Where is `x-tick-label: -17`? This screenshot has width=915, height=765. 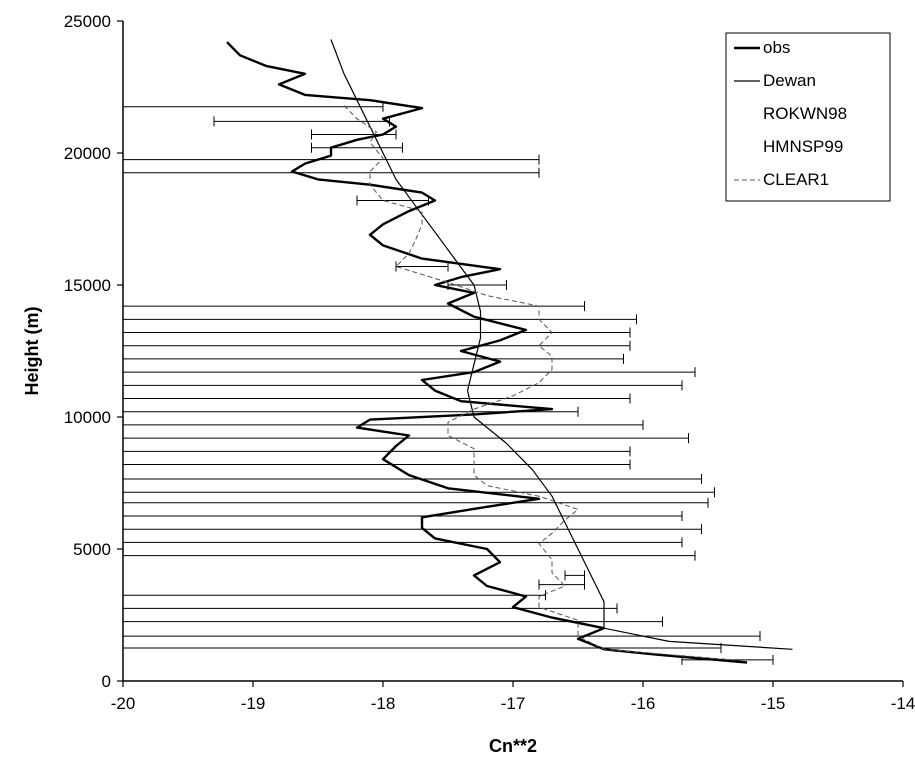 x-tick-label: -17 is located at coordinates (513, 703).